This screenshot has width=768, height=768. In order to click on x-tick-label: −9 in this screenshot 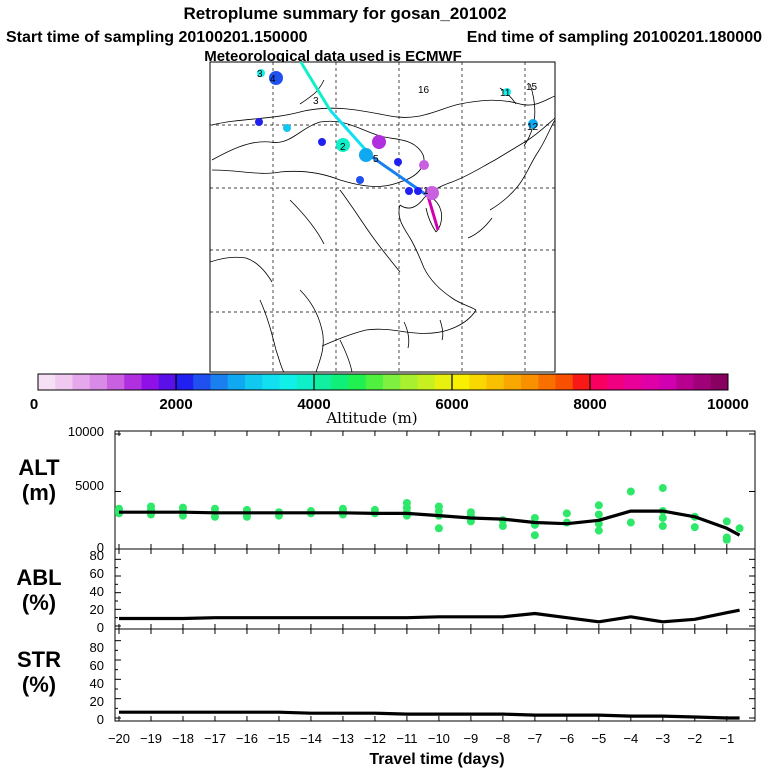, I will do `click(470, 738)`.